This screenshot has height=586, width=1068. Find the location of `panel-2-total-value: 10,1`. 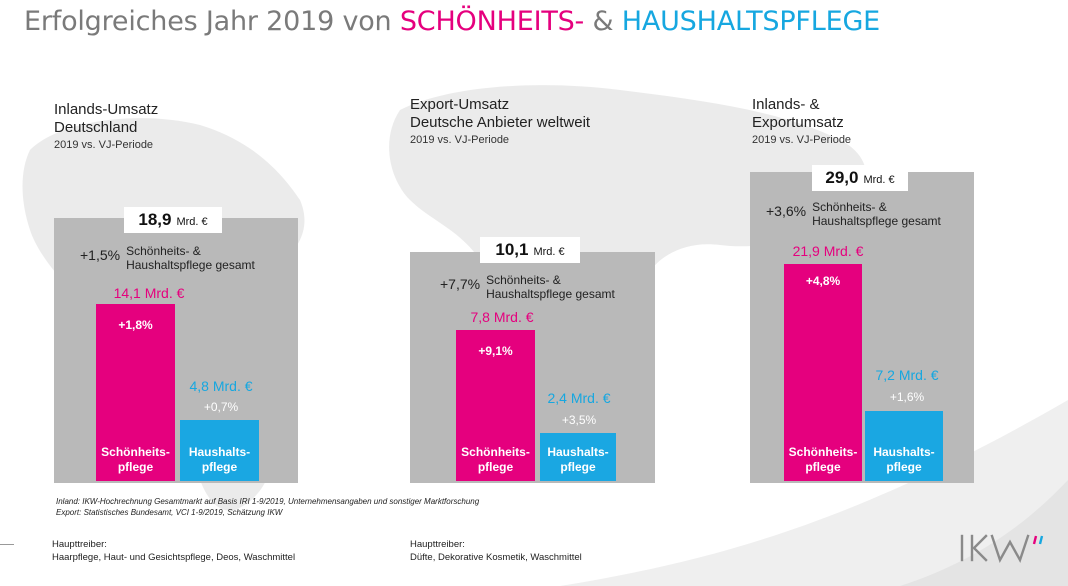

panel-2-total-value: 10,1 is located at coordinates (512, 249).